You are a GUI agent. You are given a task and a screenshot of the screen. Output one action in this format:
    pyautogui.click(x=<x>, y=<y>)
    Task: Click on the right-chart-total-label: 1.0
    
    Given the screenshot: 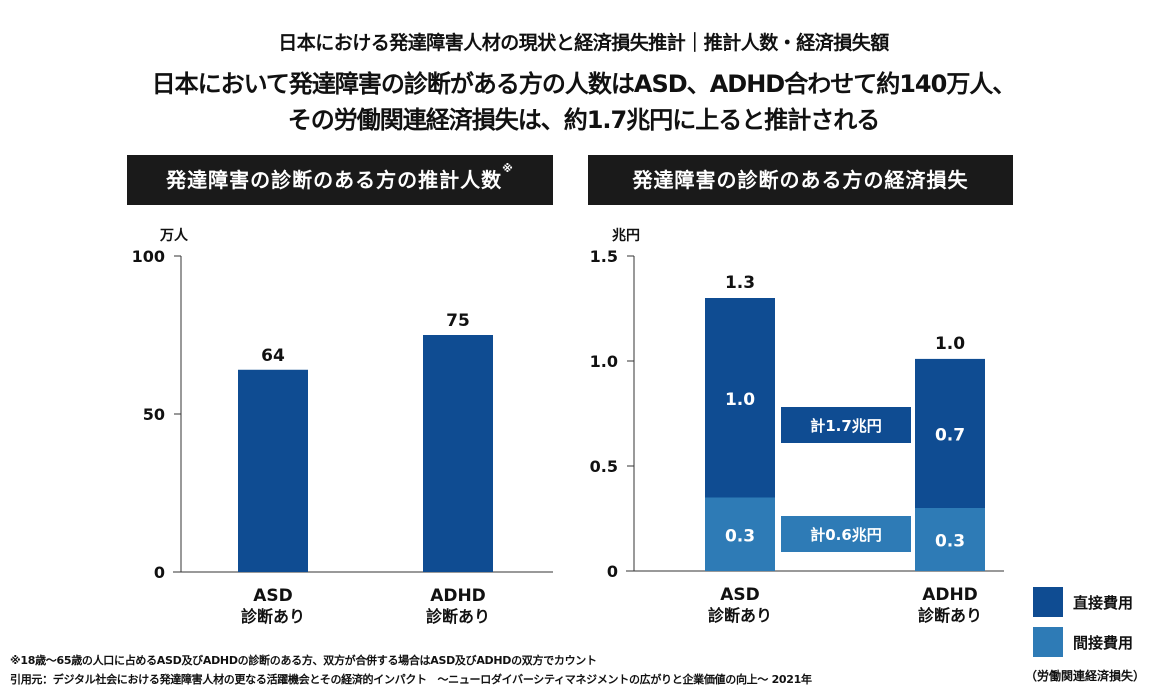 What is the action you would take?
    pyautogui.click(x=950, y=344)
    